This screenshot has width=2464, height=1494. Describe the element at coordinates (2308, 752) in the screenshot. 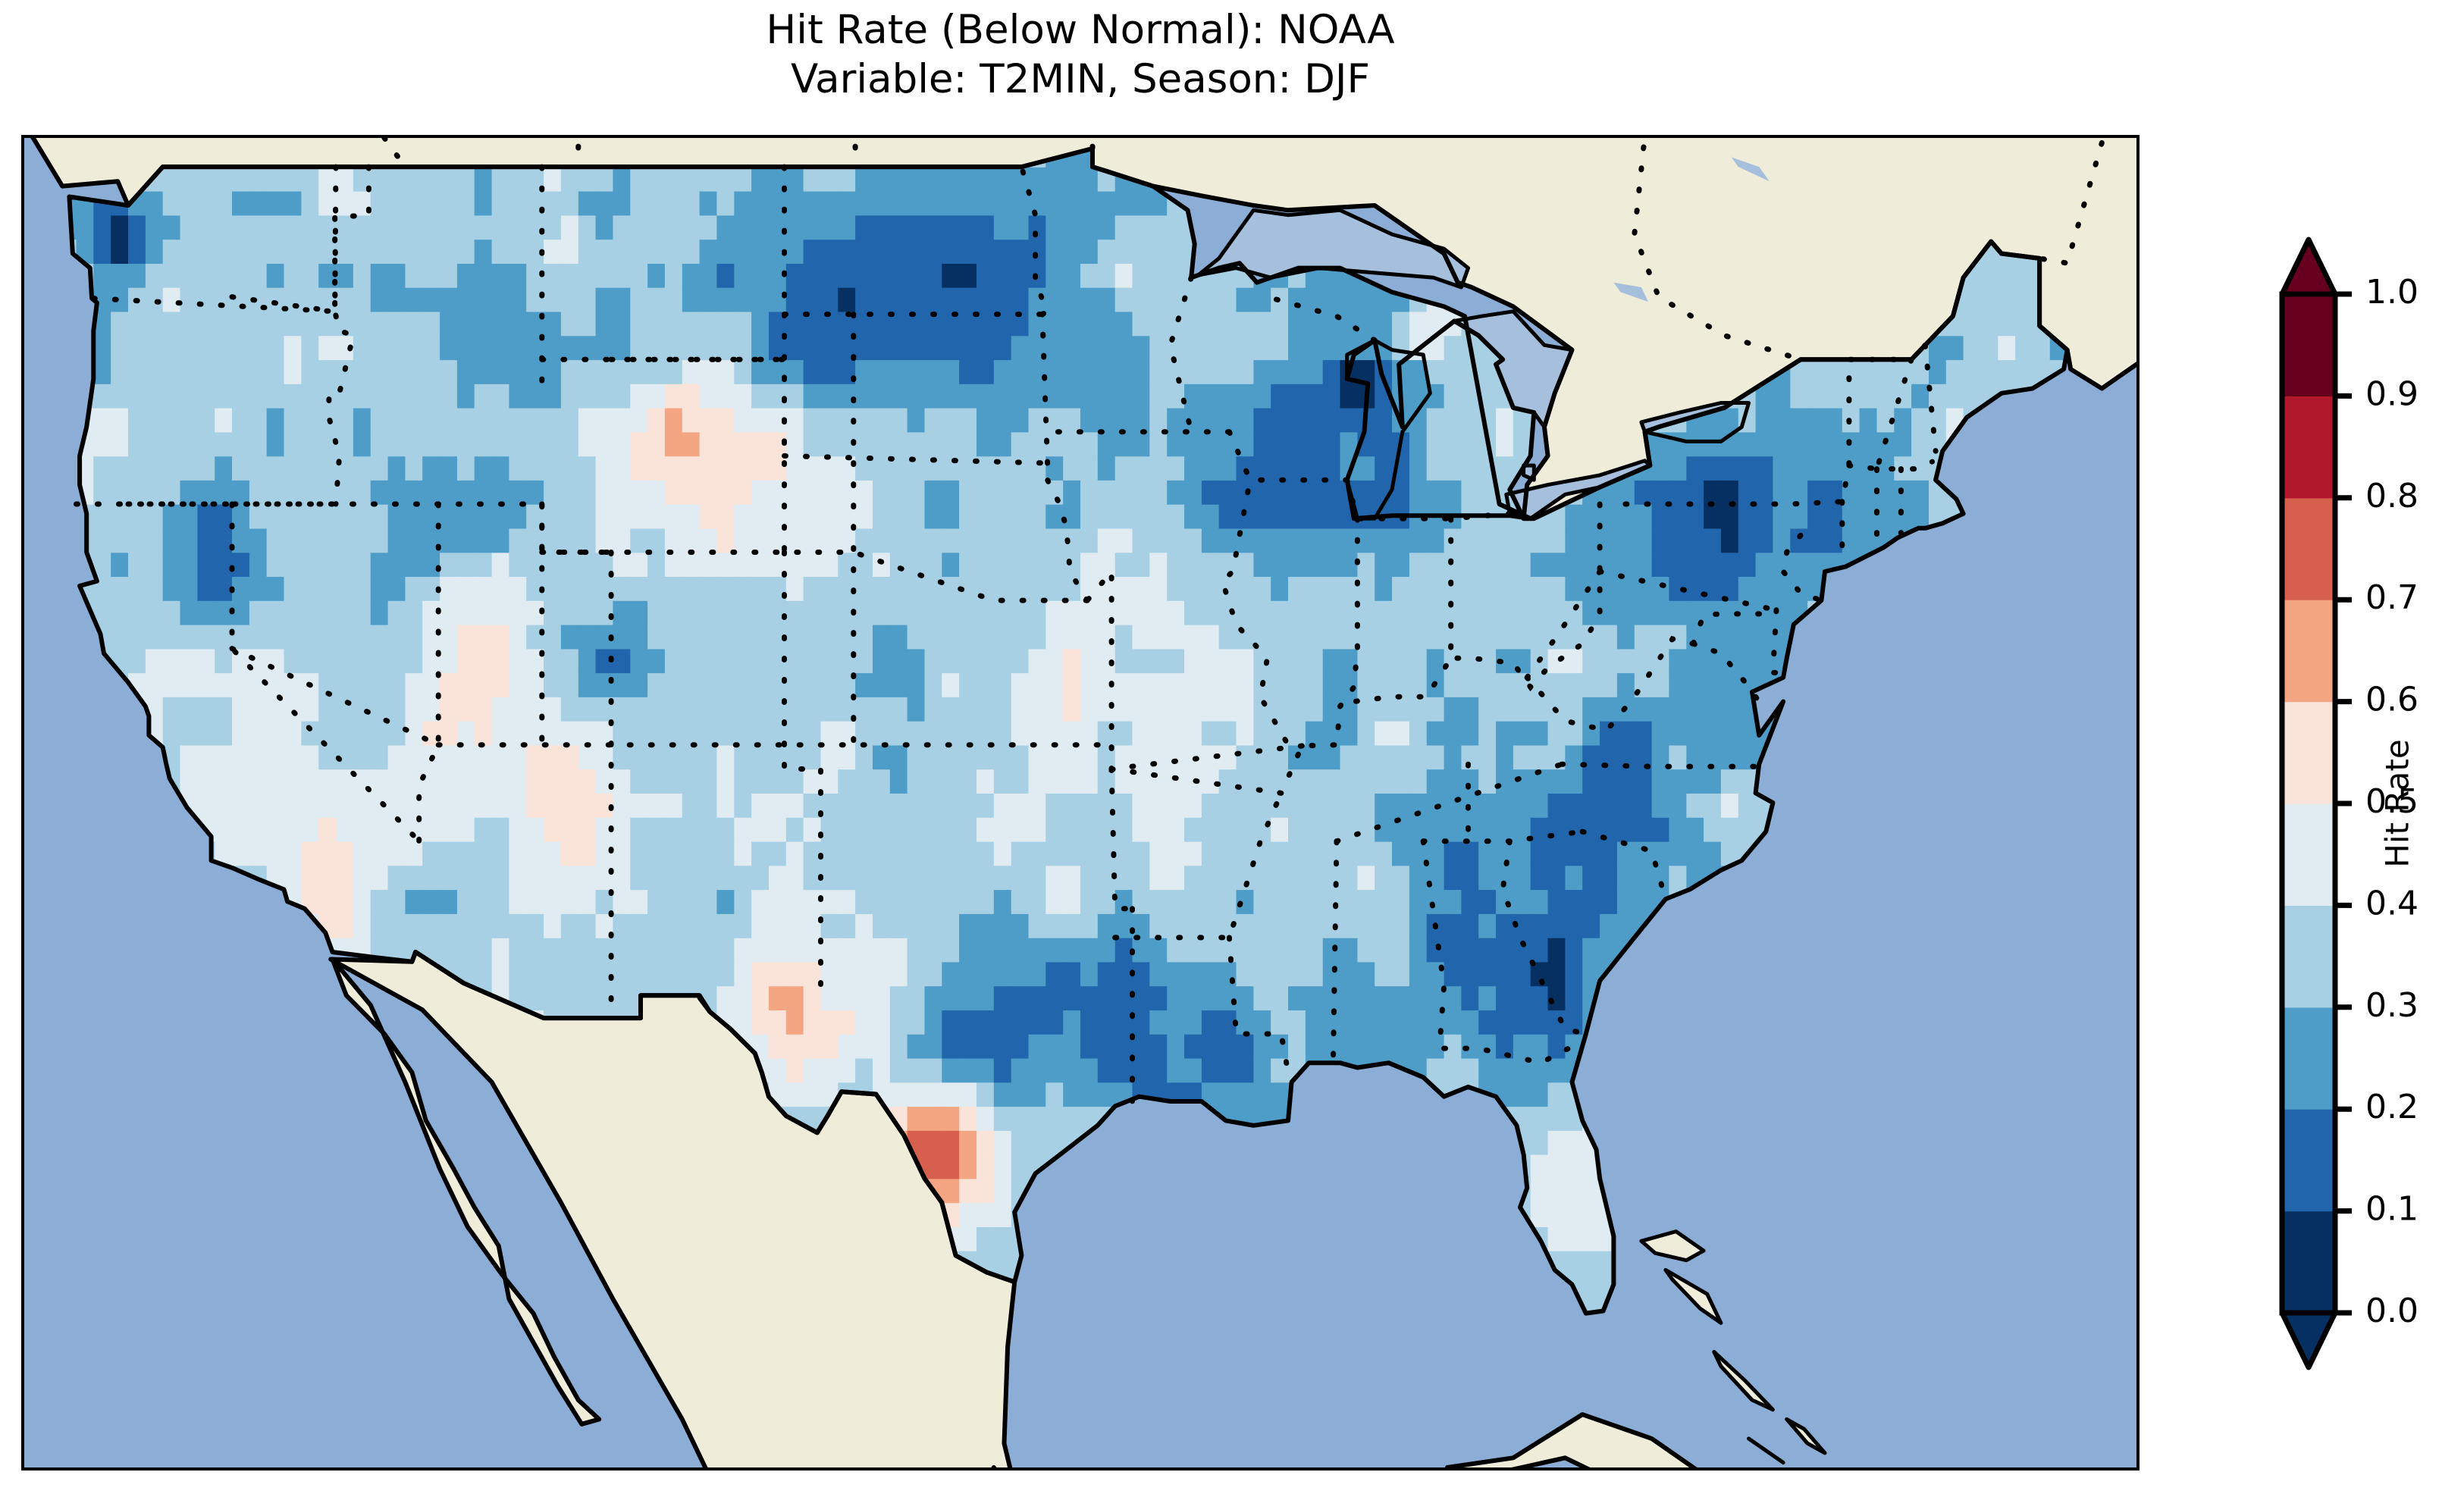

I see `colorbar-band-0.5-0.6` at that location.